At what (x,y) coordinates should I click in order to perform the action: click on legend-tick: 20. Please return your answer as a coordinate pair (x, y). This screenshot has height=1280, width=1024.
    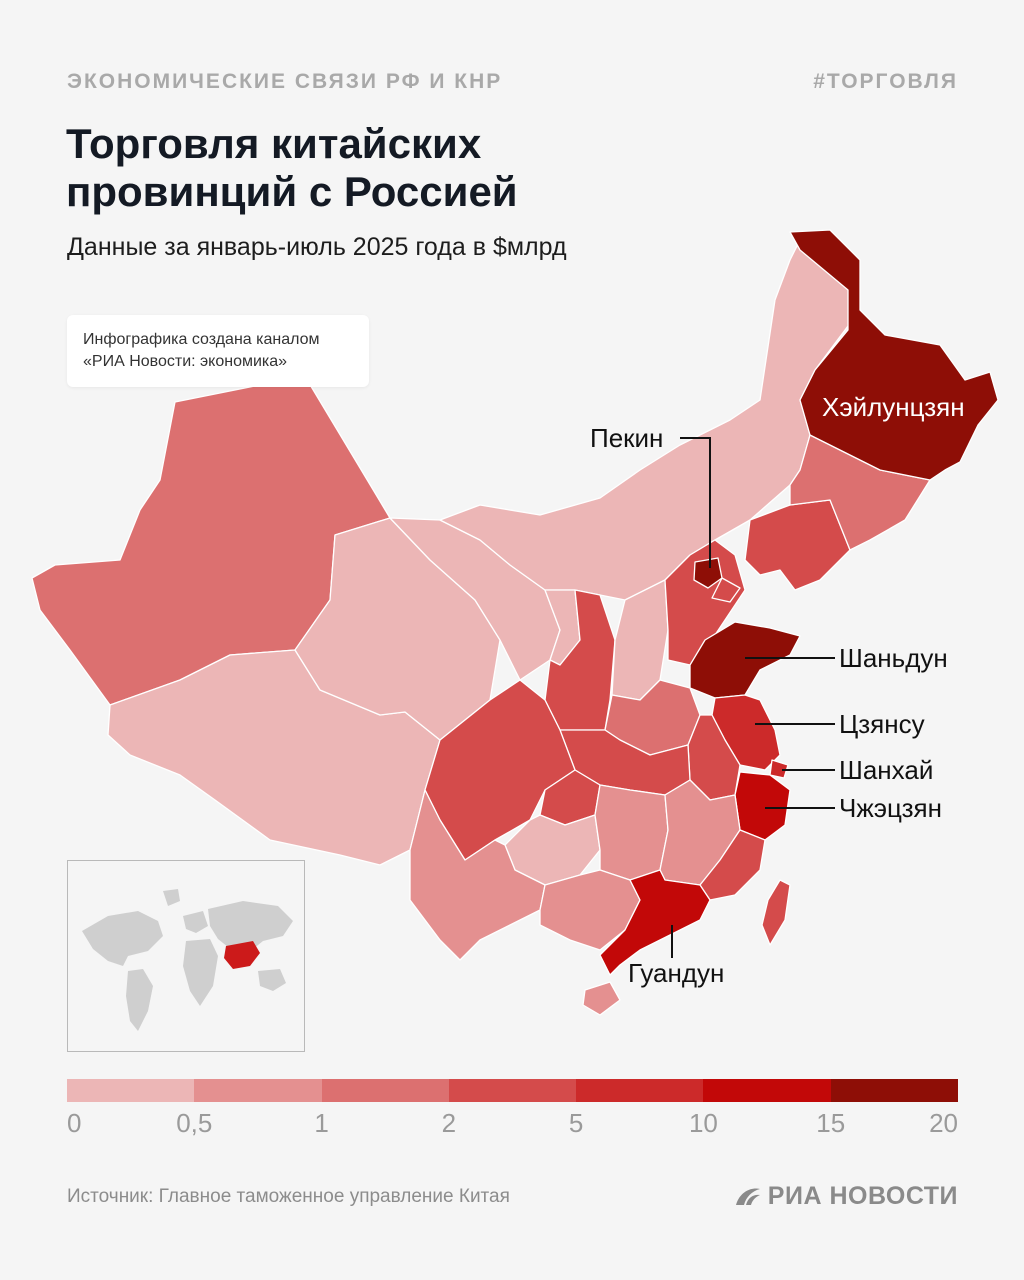
    Looking at the image, I should click on (943, 1123).